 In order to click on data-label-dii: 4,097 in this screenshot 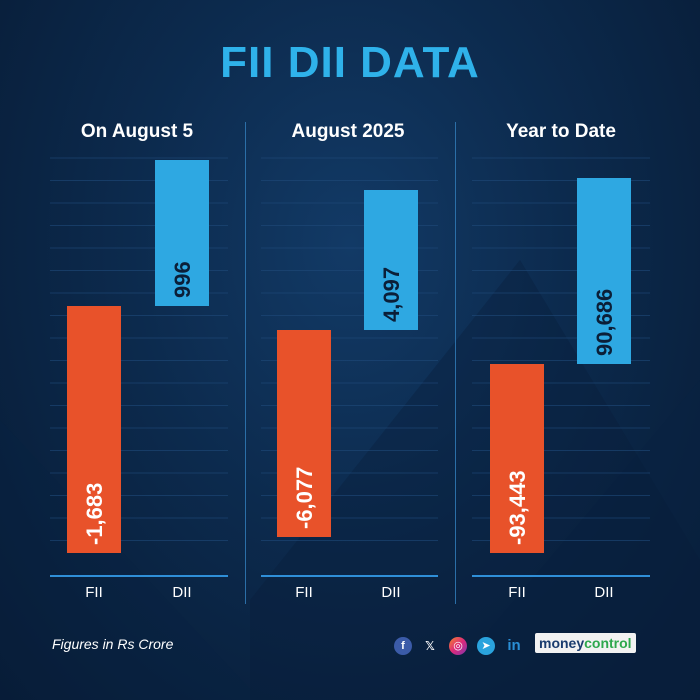, I will do `click(391, 294)`.